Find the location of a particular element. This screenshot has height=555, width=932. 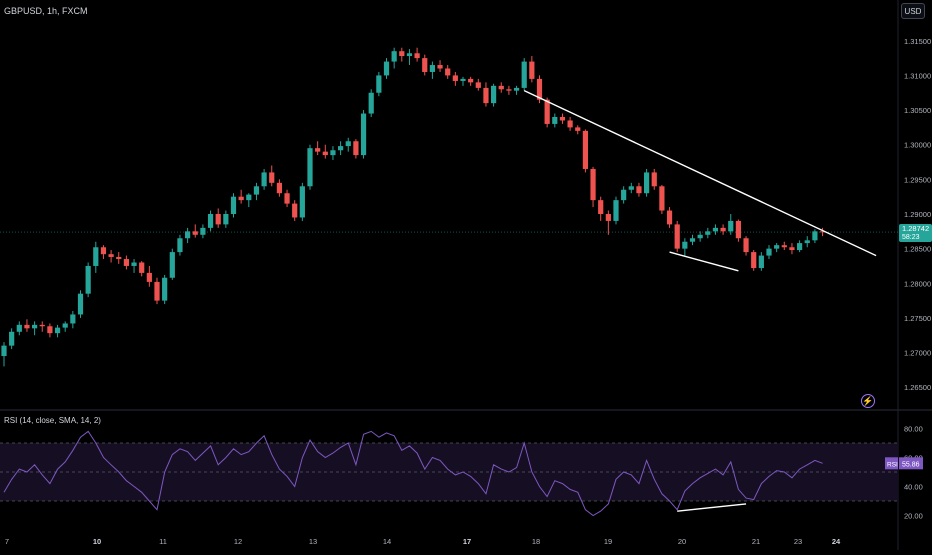

current-price-badge is located at coordinates (915, 233).